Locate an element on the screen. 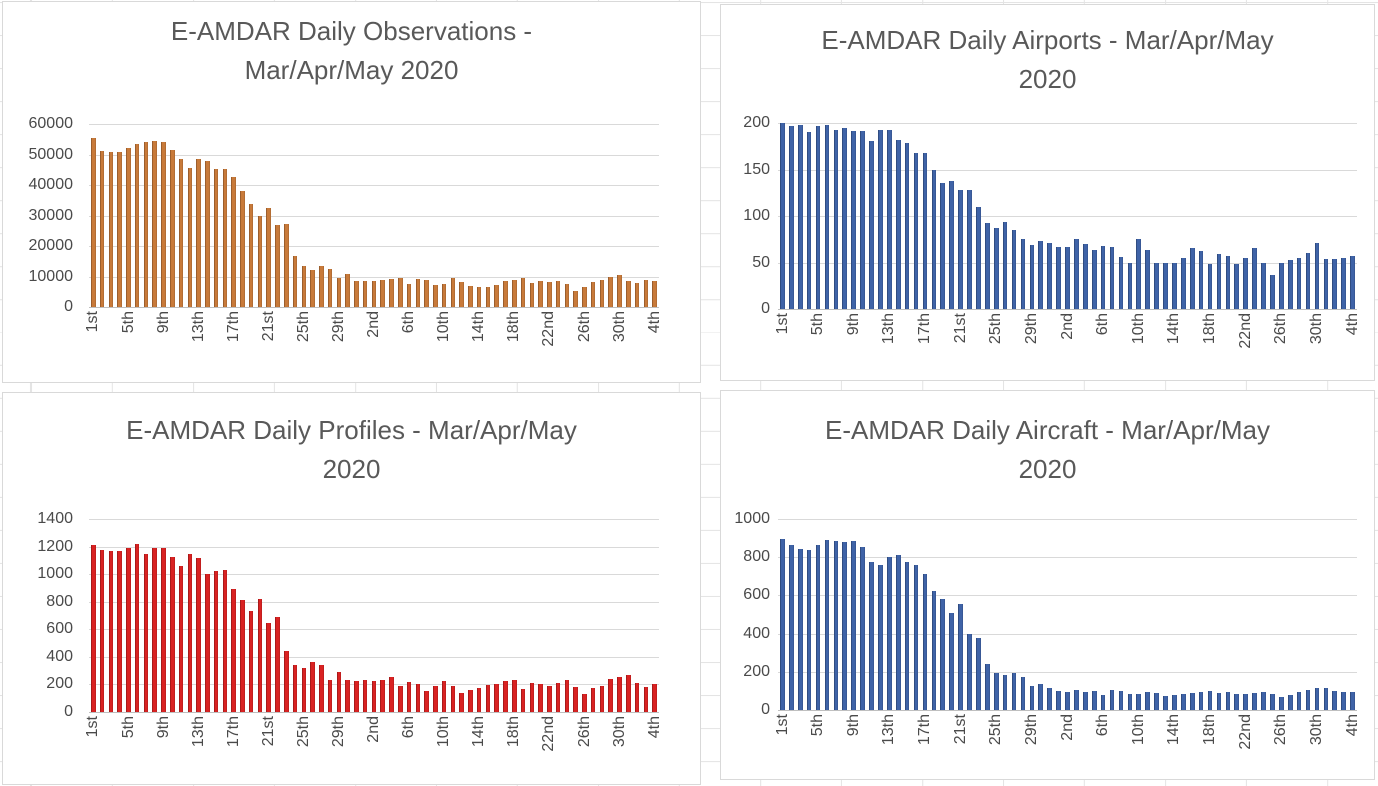 The height and width of the screenshot is (786, 1378). chart-title-line1: E-AMDAR Daily Aircraft - Mar/Apr/May is located at coordinates (1047, 430).